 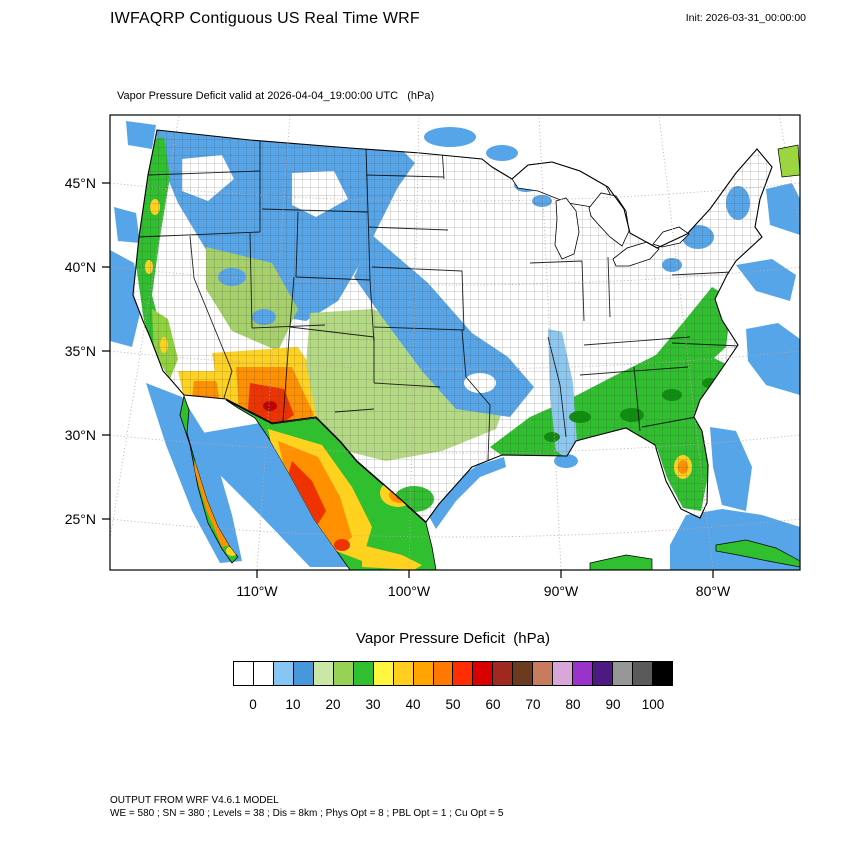 I want to click on colorbar-tick-label: 50, so click(x=453, y=704).